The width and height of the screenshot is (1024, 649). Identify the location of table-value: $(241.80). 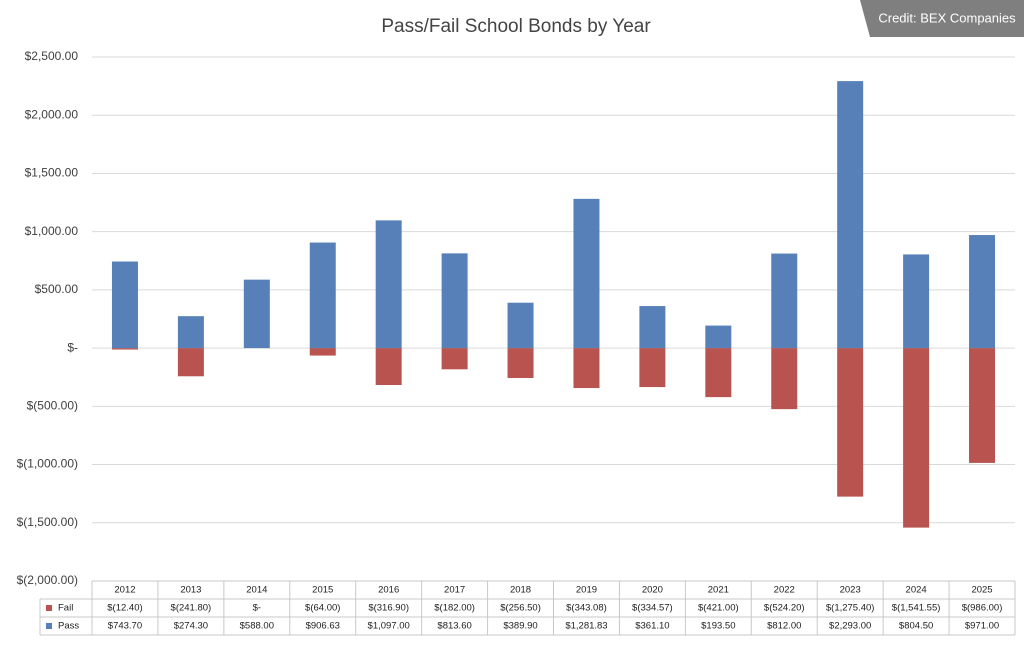
(191, 608).